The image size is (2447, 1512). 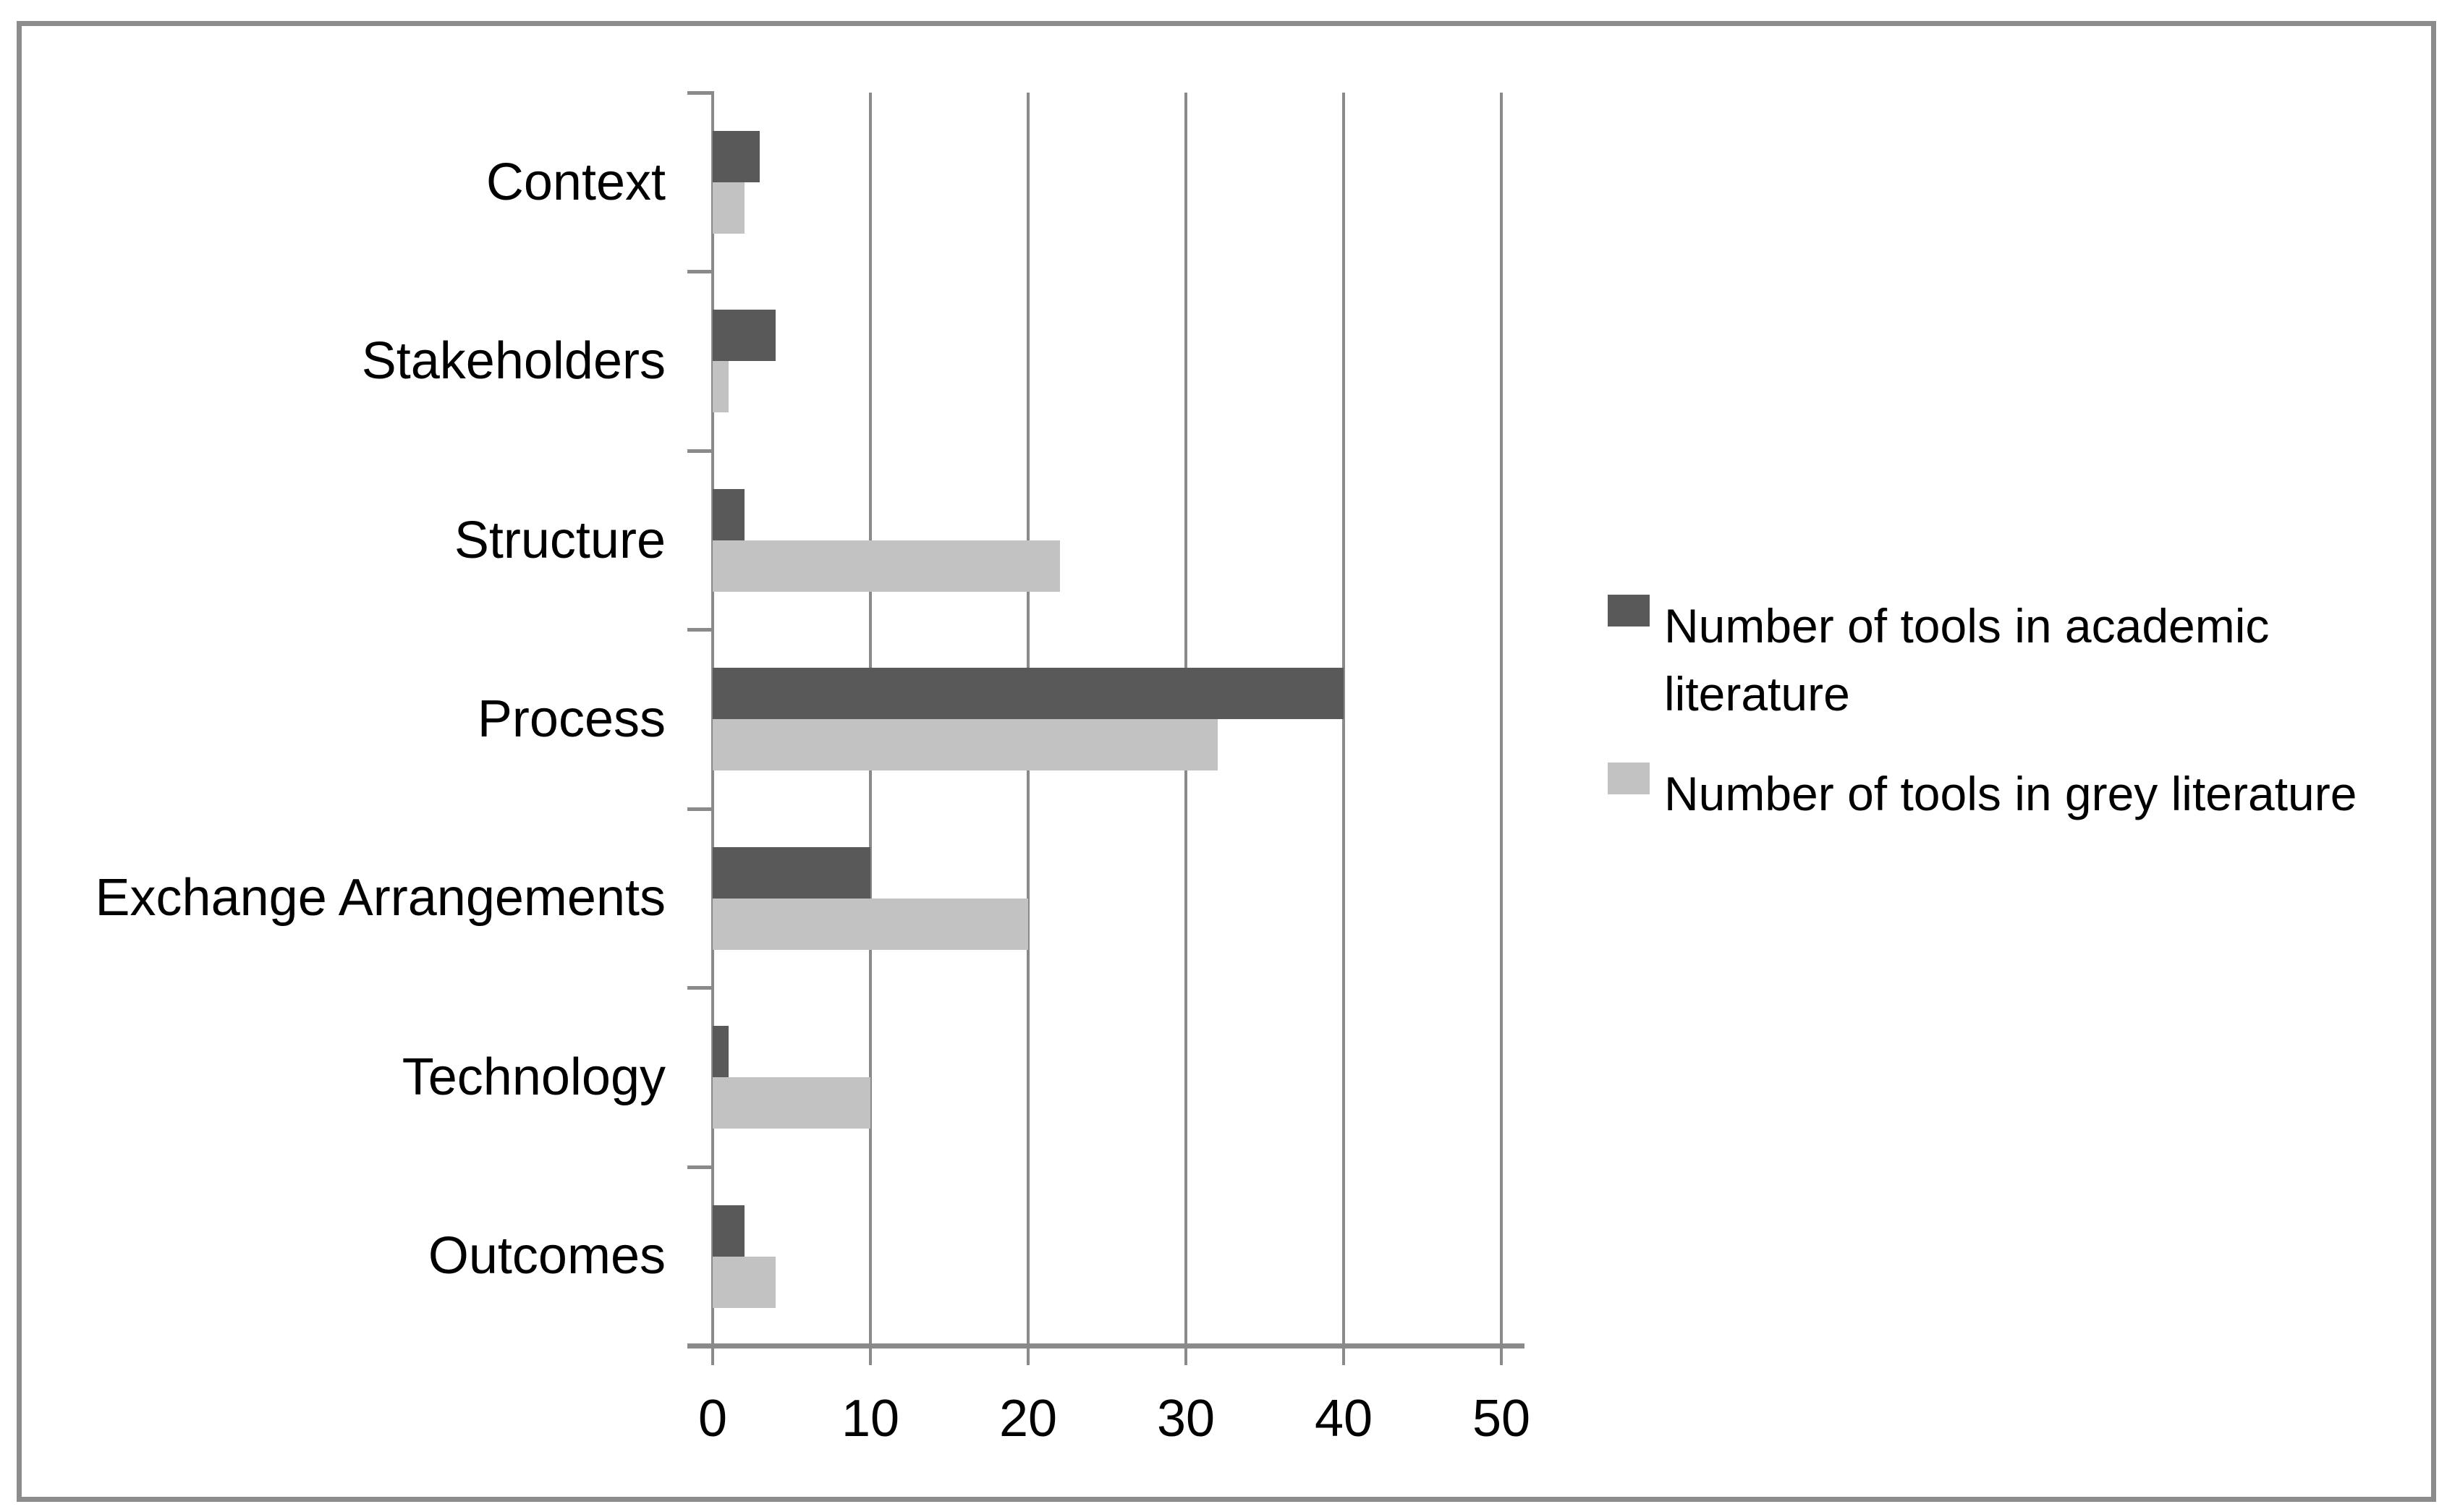 What do you see at coordinates (721, 1052) in the screenshot?
I see `bar-technology-academic` at bounding box center [721, 1052].